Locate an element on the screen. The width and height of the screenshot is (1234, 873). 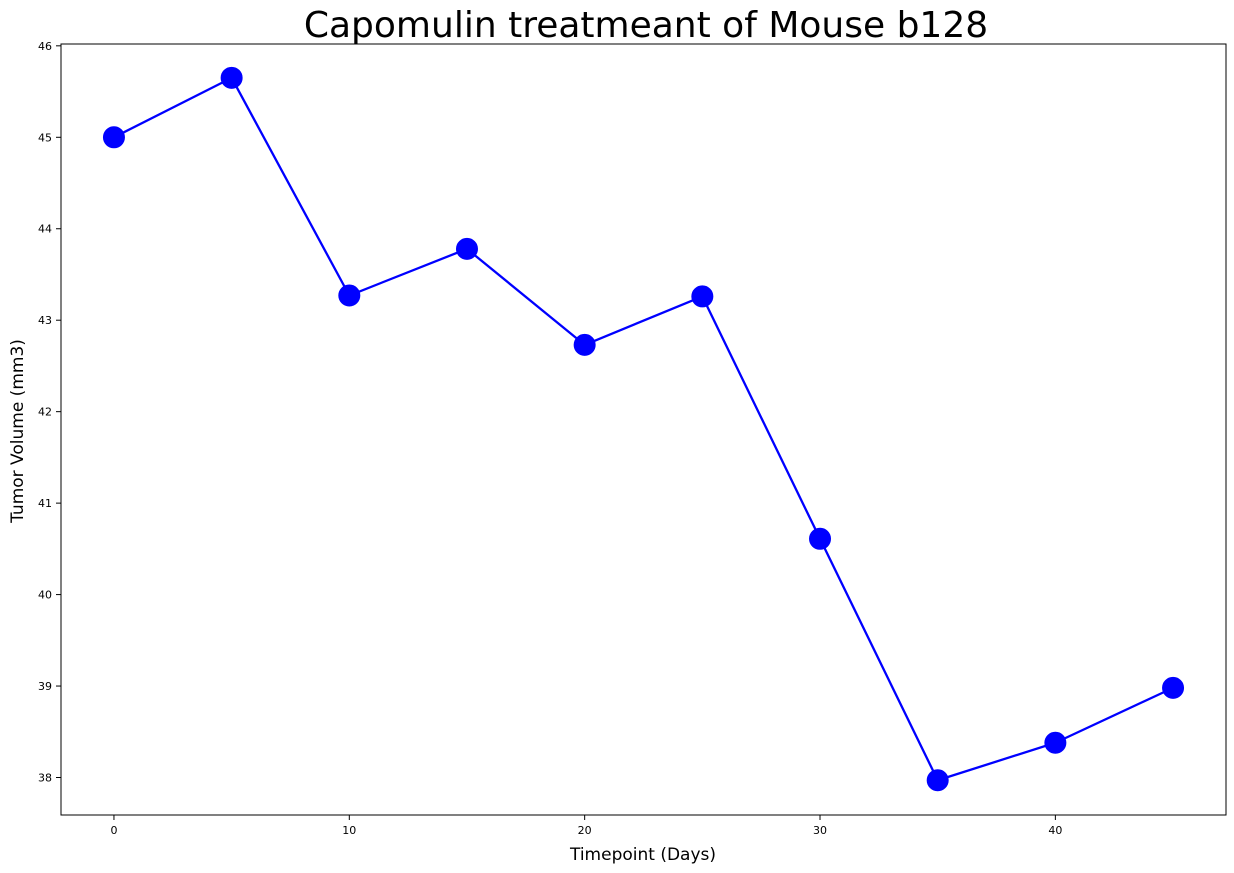
y-axis-ticks: 38 39 40 41 42 43 44 45 46 is located at coordinates (49, 412).